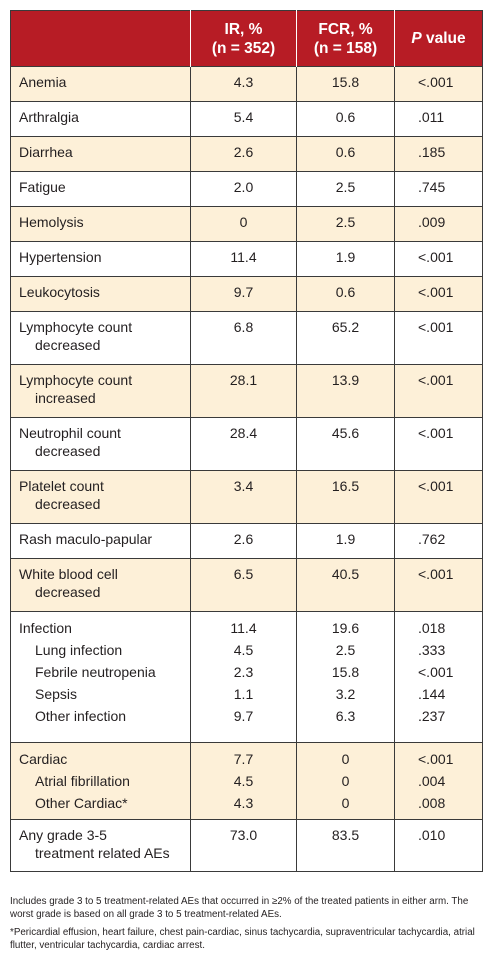 This screenshot has height=962, width=492. I want to click on ir-value: 28.1, so click(243, 391).